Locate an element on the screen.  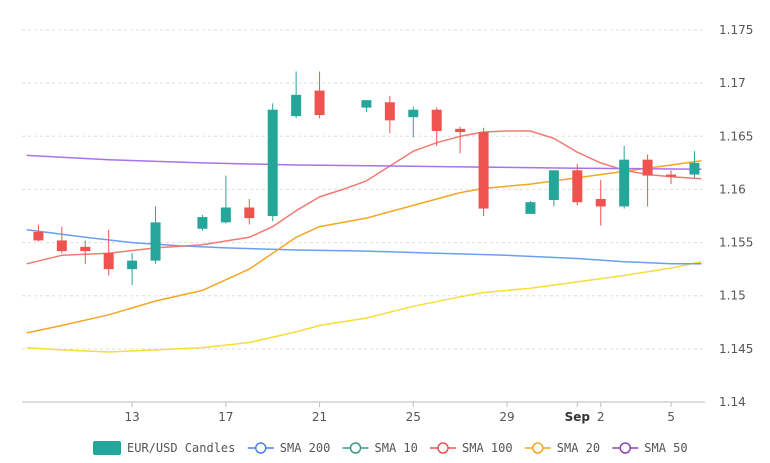
legend-item-sma-10: SMA 10 is located at coordinates (380, 448).